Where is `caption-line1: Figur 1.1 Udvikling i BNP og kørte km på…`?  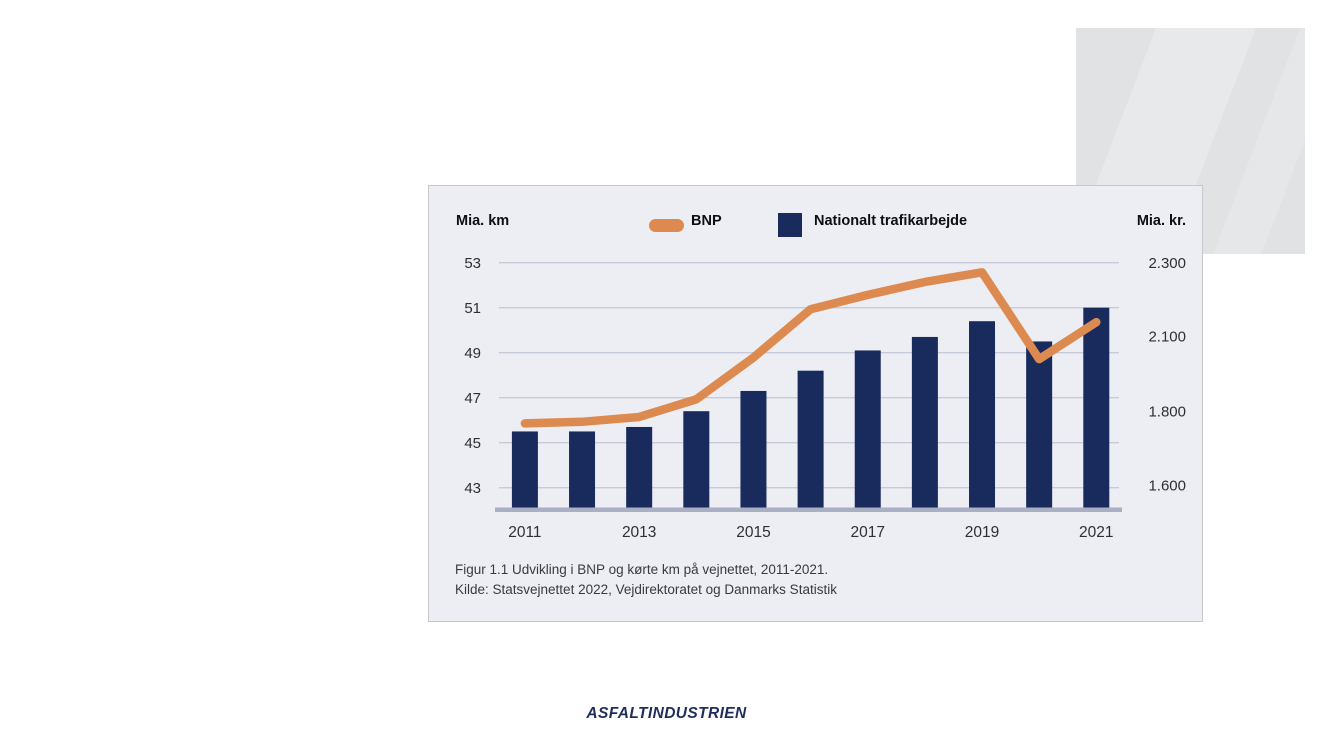
caption-line1: Figur 1.1 Udvikling i BNP og kørte km på… is located at coordinates (642, 569).